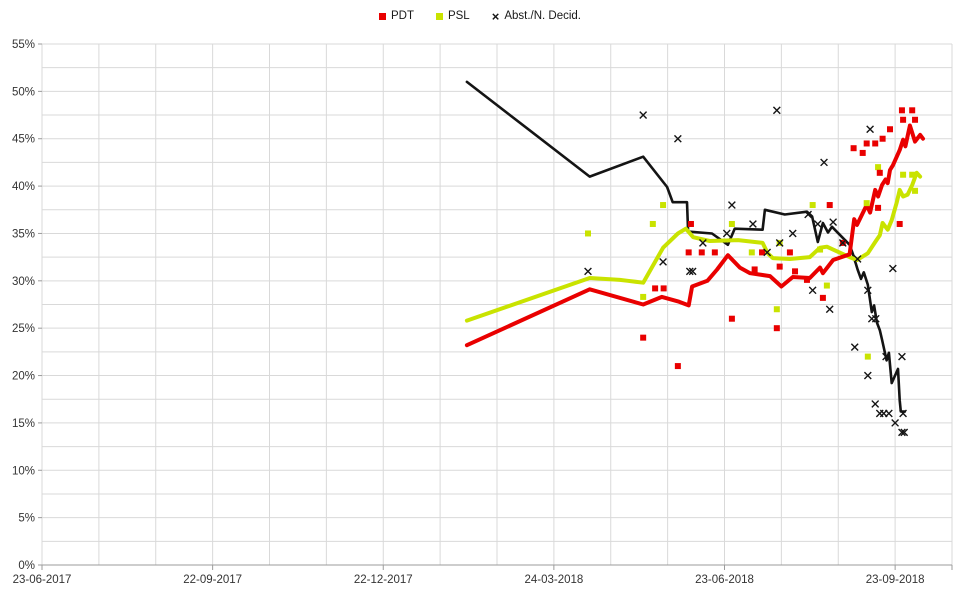 This screenshot has width=960, height=598. I want to click on y-tick-label: 5%, so click(26, 519).